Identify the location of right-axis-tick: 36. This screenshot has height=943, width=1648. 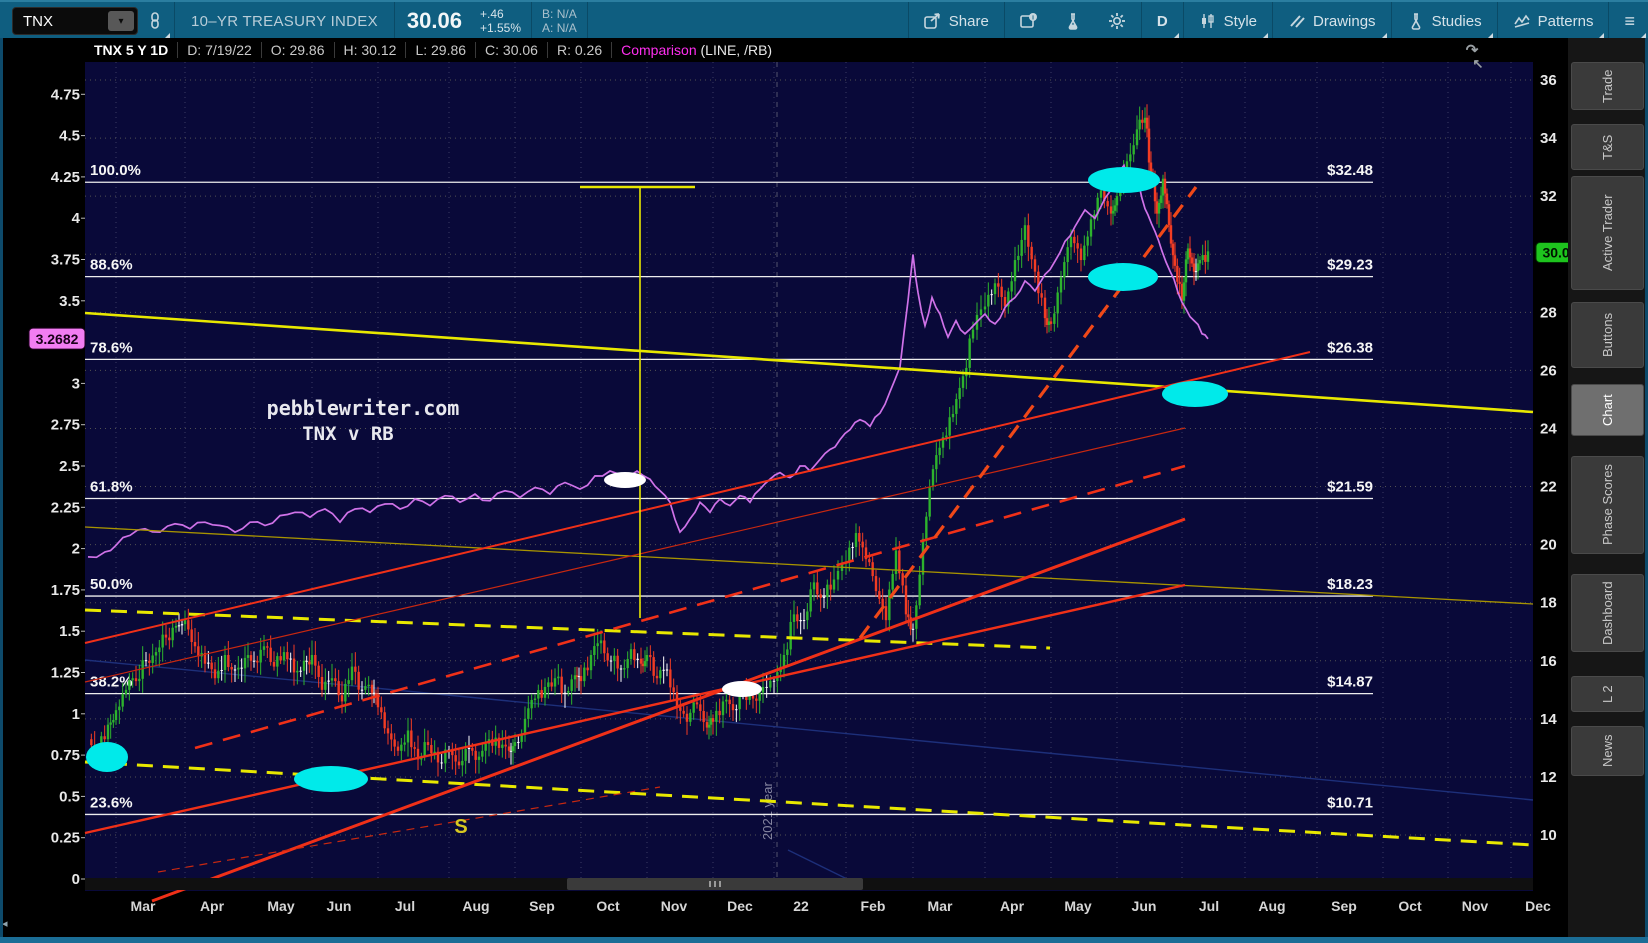
(1548, 80).